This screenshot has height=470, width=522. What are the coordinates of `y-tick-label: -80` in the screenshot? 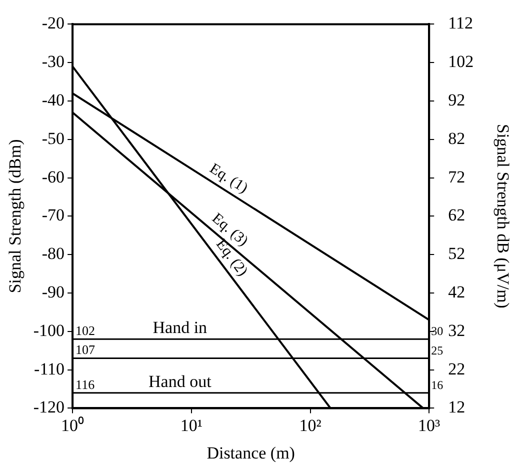 It's located at (53, 254).